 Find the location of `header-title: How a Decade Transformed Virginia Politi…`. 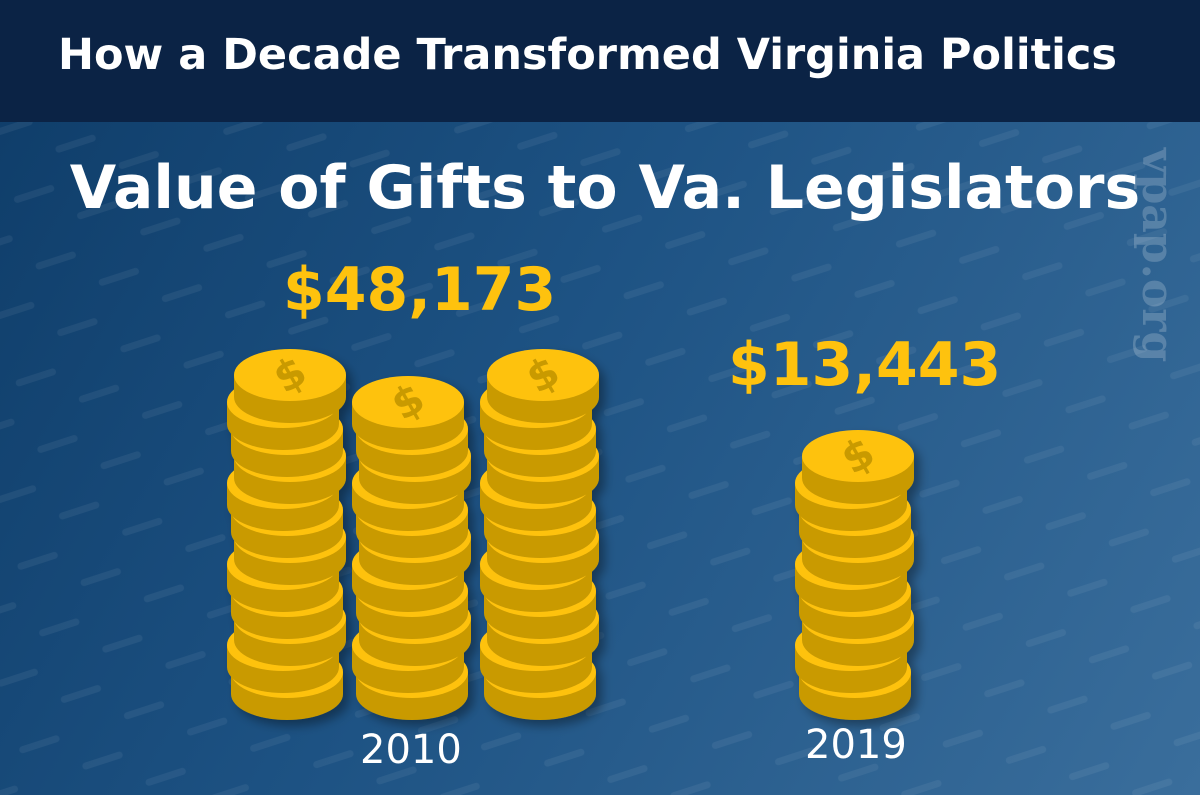

header-title: How a Decade Transformed Virginia Politi… is located at coordinates (587, 55).